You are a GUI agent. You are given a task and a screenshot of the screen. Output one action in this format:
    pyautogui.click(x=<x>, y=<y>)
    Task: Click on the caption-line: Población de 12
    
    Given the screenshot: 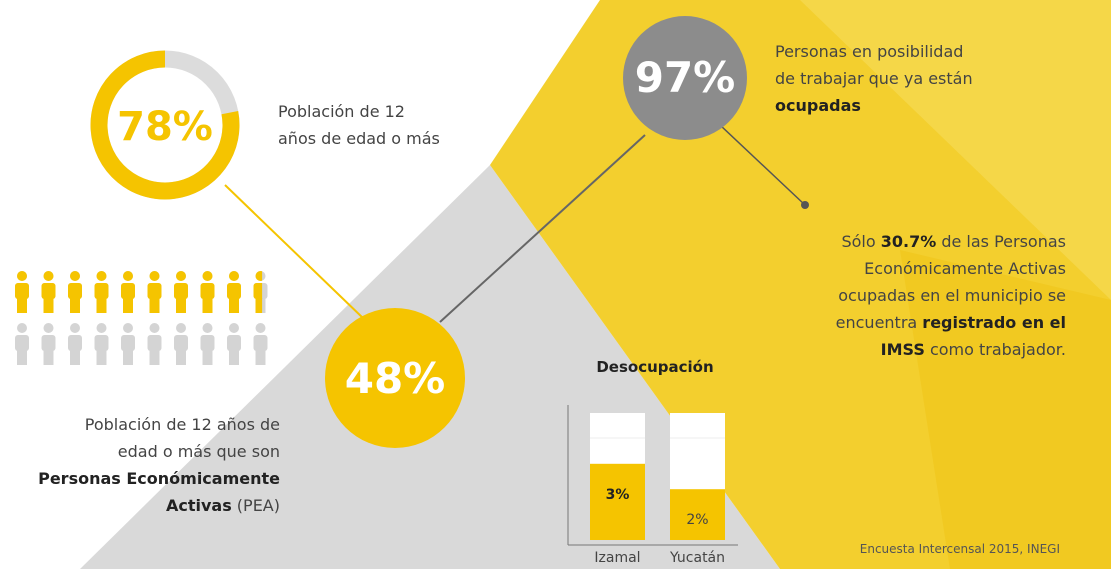 What is the action you would take?
    pyautogui.click(x=341, y=111)
    